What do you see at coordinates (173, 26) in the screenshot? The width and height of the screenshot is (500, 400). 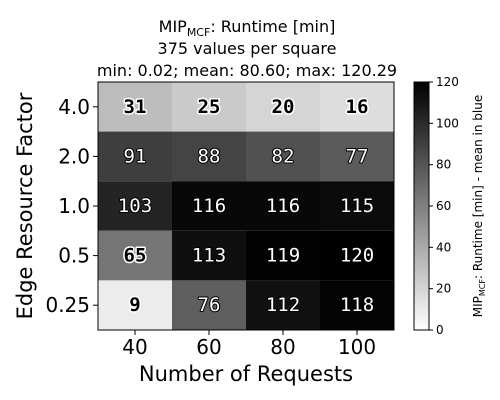 I see `title-main: MIP` at bounding box center [173, 26].